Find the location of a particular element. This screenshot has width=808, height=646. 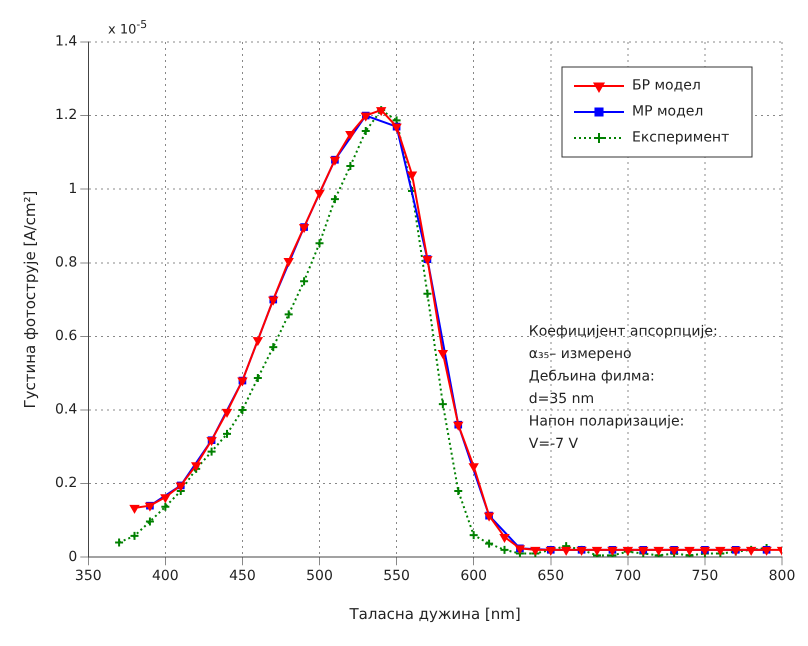

x-tick-label: 750 is located at coordinates (705, 576).